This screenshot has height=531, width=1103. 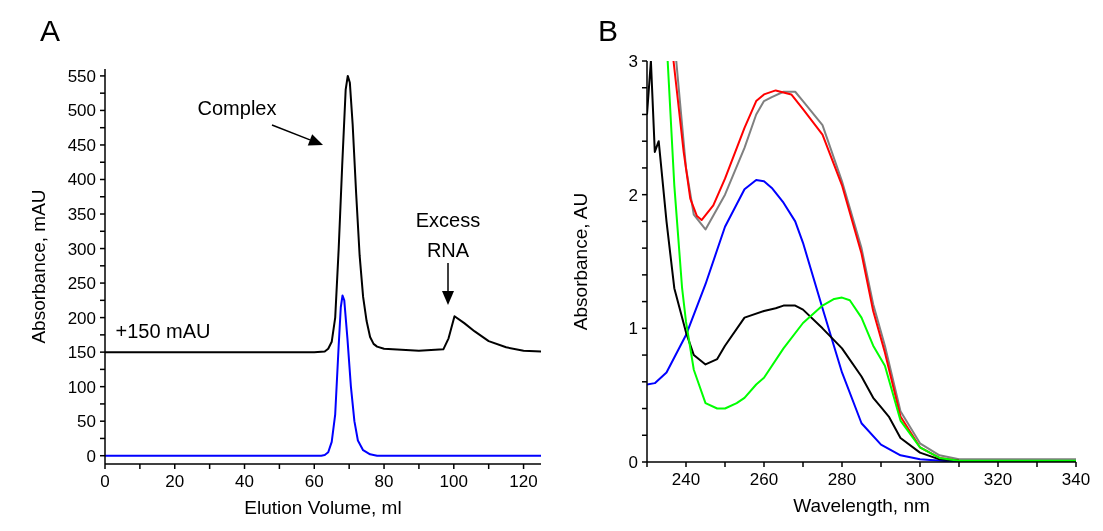 What do you see at coordinates (580, 261) in the screenshot?
I see `y-axis-title: Absorbance, AU` at bounding box center [580, 261].